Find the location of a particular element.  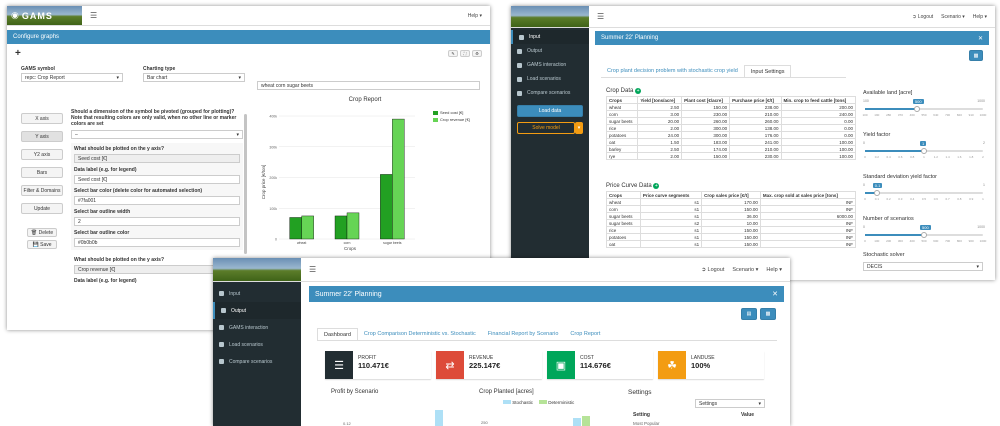

price-row: wheat s1 170.00 INF is located at coordinates (731, 202).